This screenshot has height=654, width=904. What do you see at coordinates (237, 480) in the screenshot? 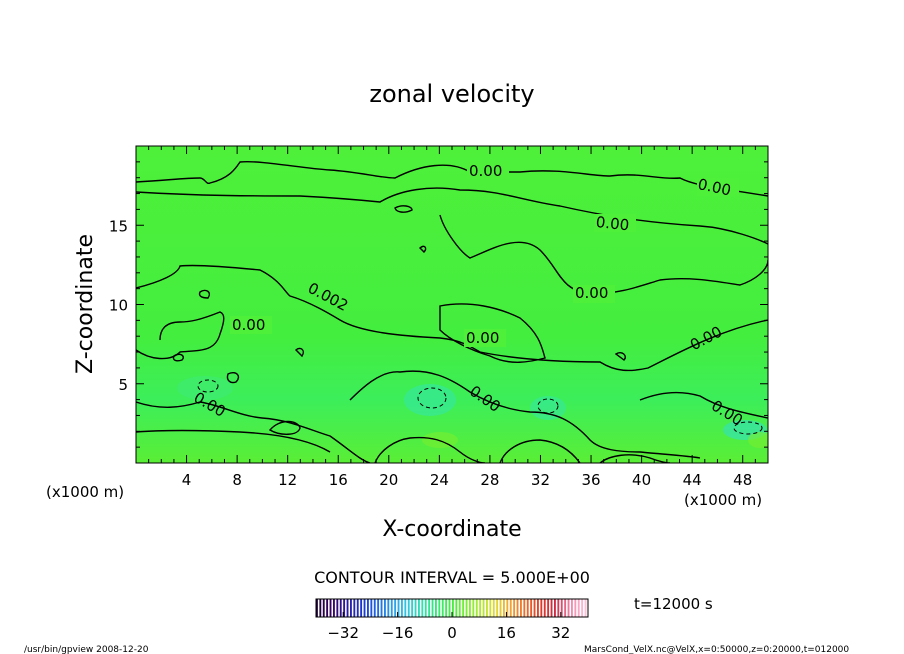
I see `x-tick-label: 8` at bounding box center [237, 480].